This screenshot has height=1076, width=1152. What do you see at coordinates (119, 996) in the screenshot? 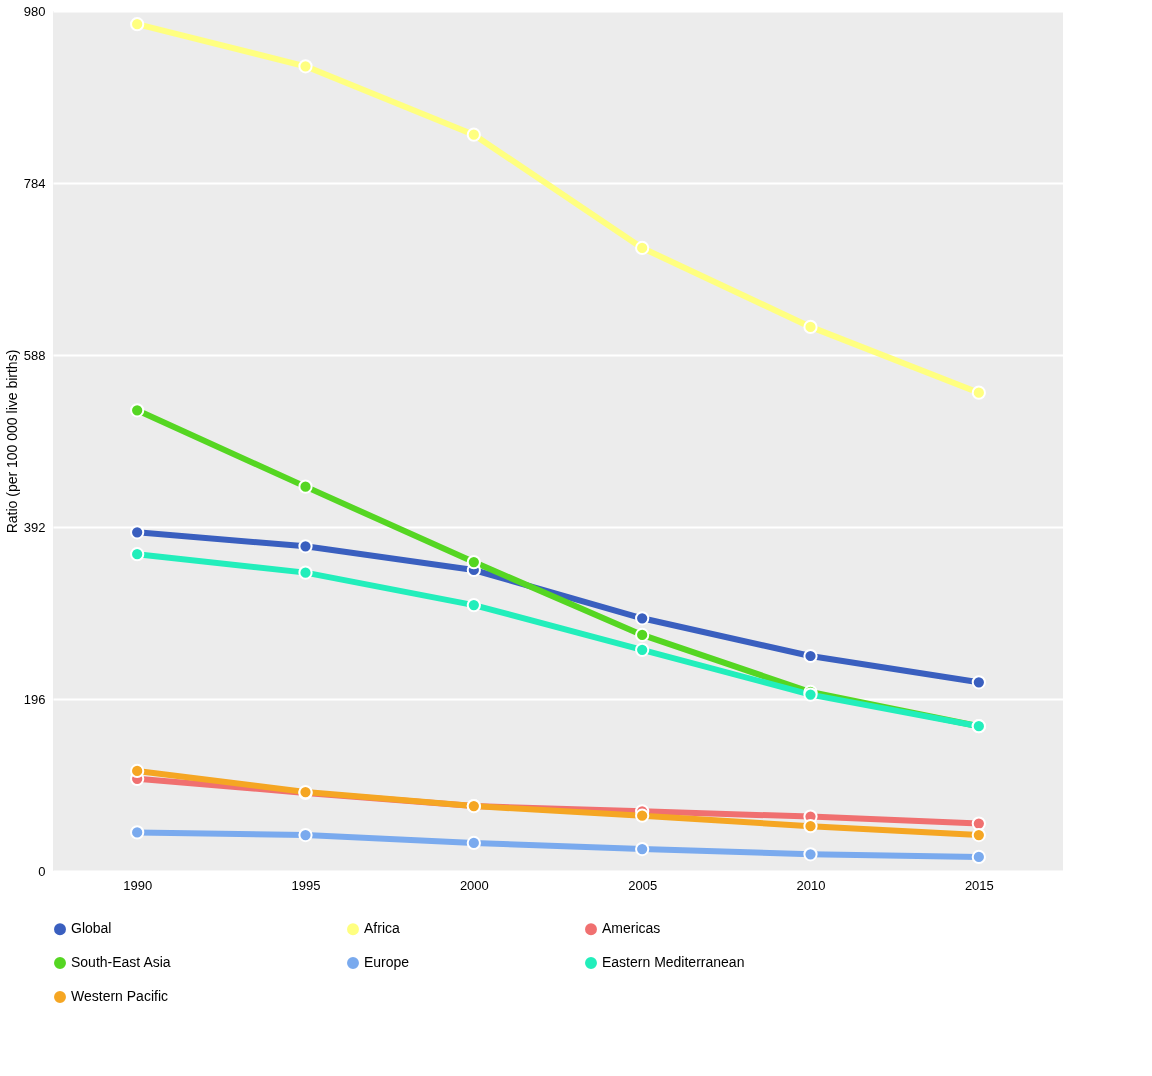
I see `legend-label: Western Pacific` at bounding box center [119, 996].